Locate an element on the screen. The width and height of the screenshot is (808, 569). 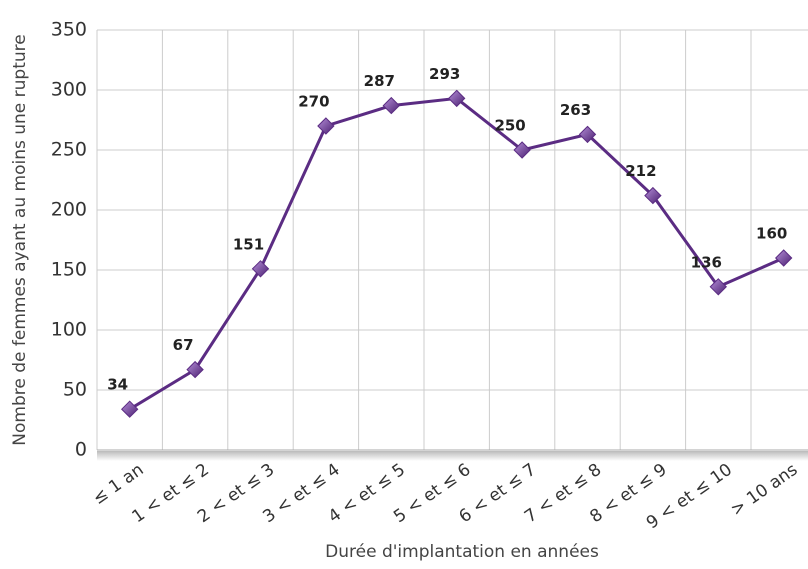
data-label: 287 is located at coordinates (379, 81).